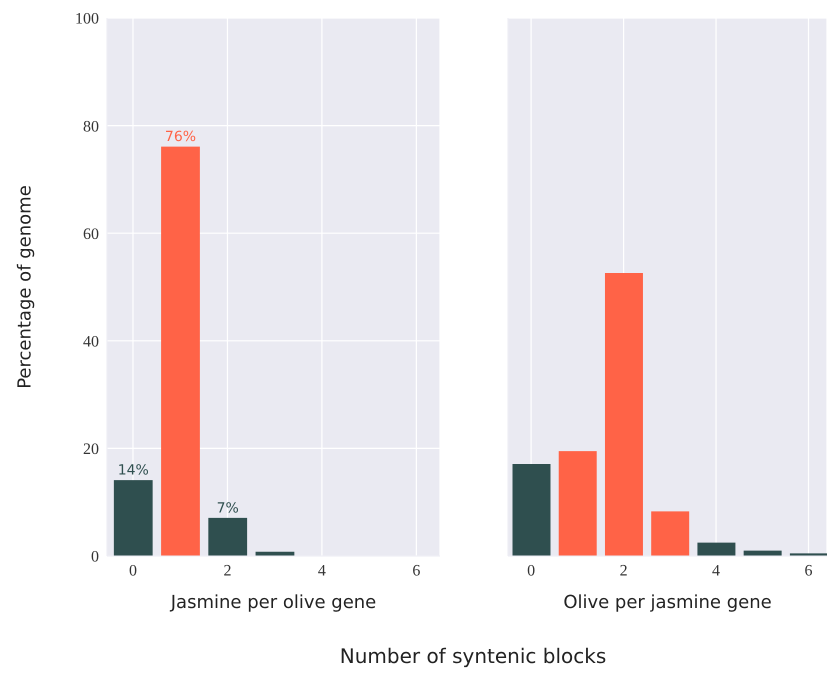 This screenshot has height=686, width=835. What do you see at coordinates (667, 602) in the screenshot?
I see `x-axis-title: Olive per jasmine gene` at bounding box center [667, 602].